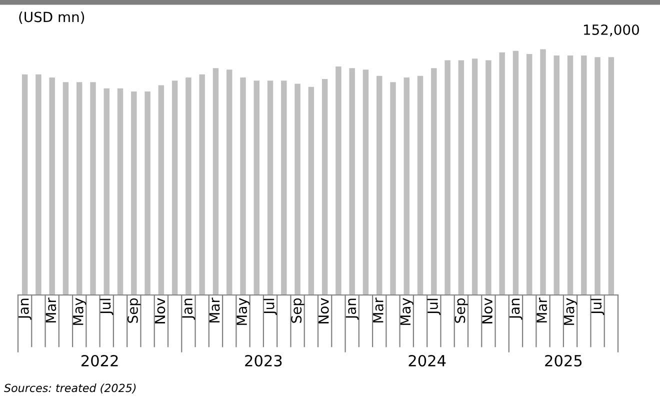 The height and width of the screenshot is (400, 660). What do you see at coordinates (427, 360) in the screenshot?
I see `text: 2024` at bounding box center [427, 360].